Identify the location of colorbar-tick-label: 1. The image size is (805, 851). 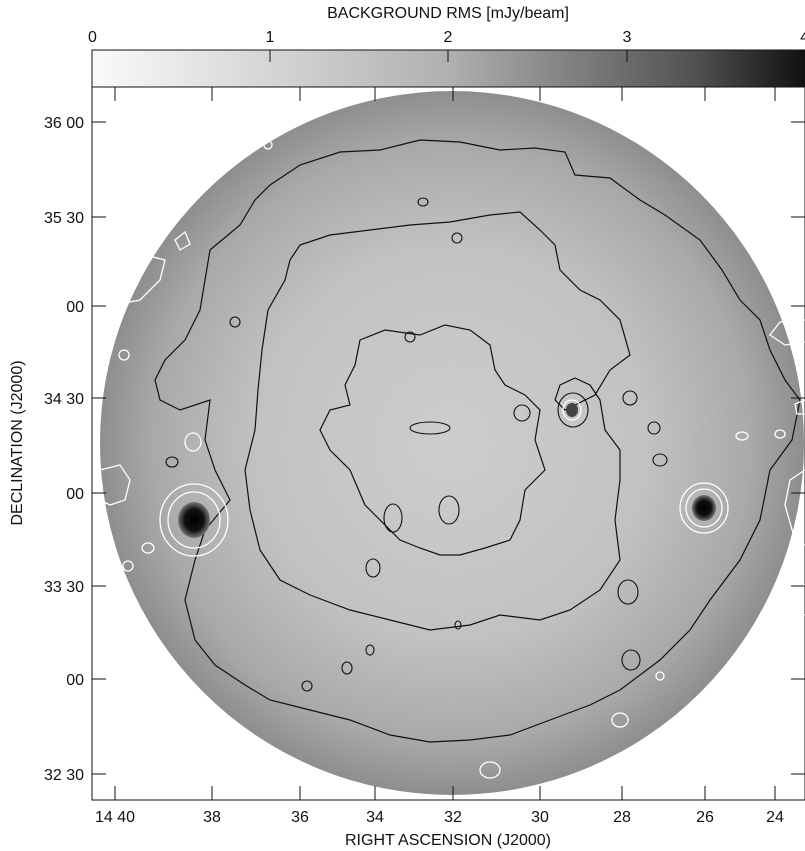
(270, 37).